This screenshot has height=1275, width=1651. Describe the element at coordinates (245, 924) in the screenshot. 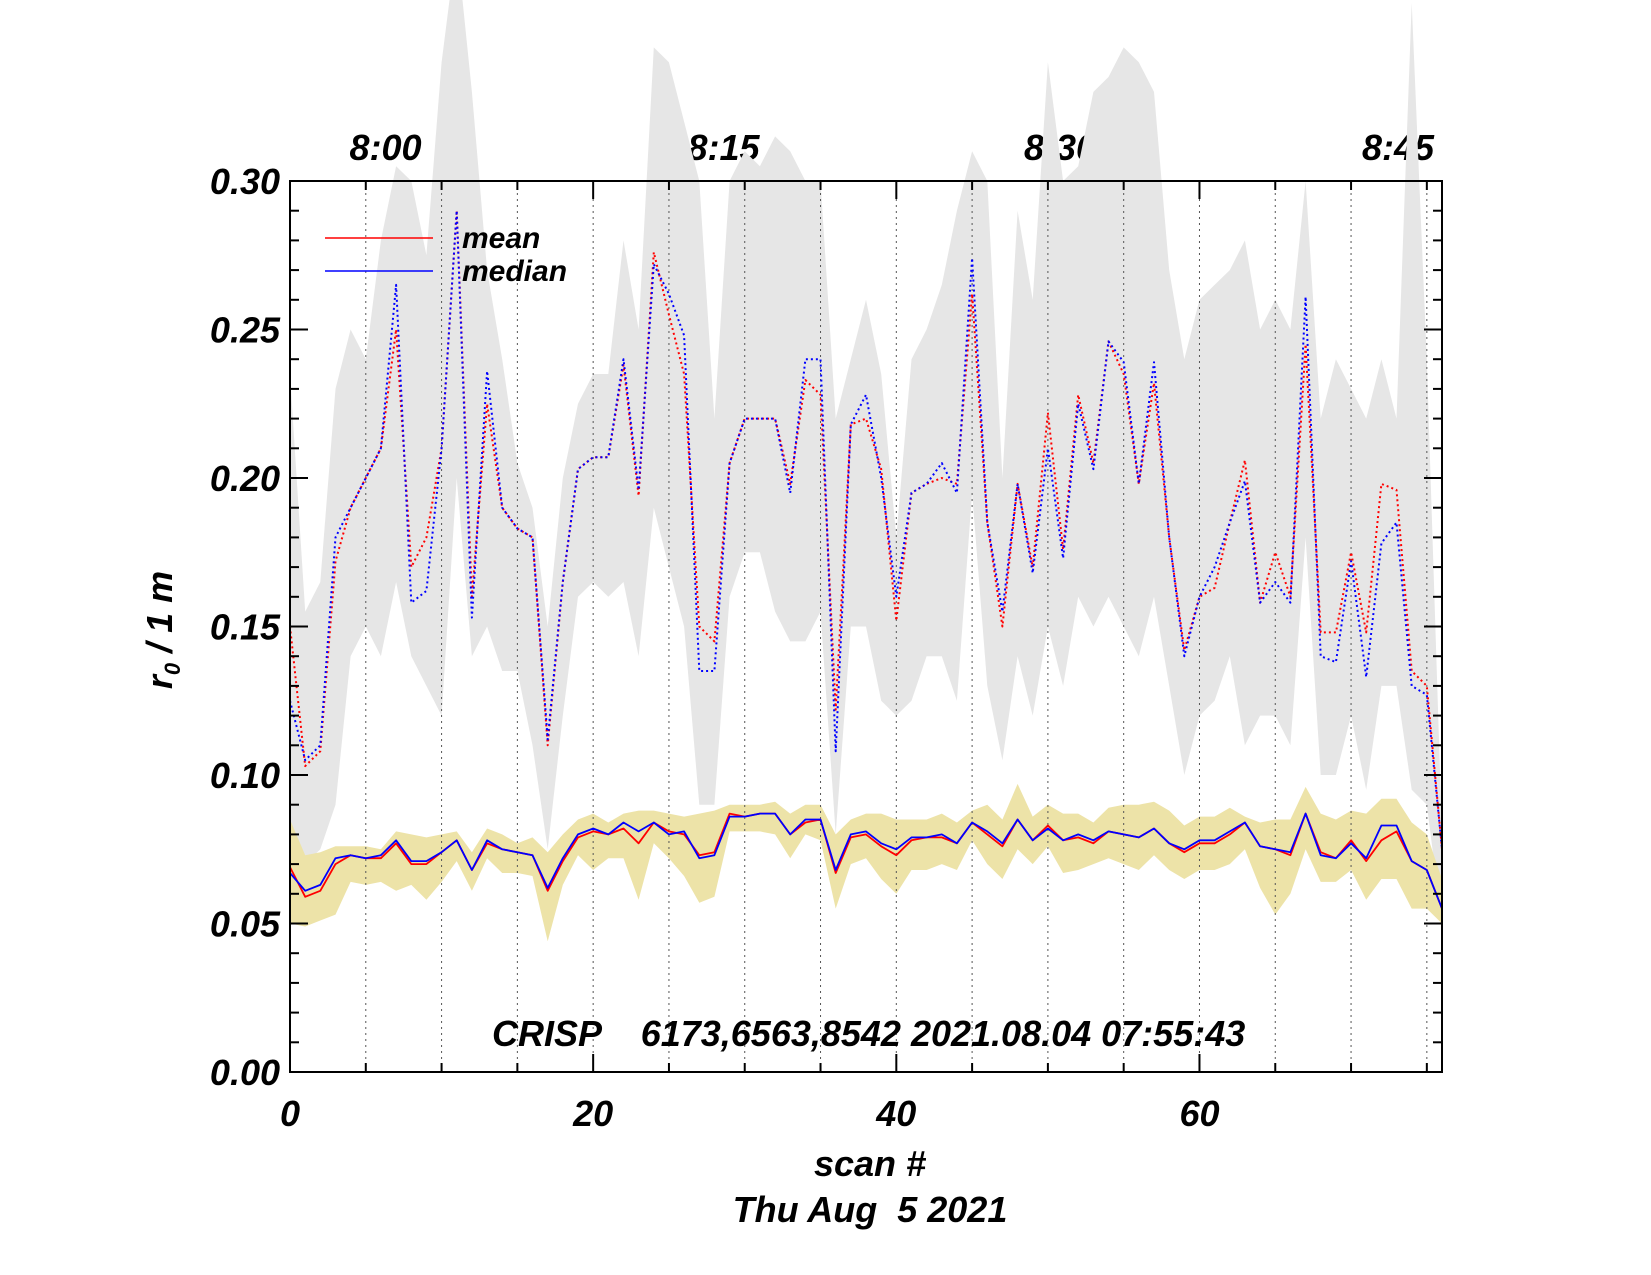

I see `y-tick-label-1: 0.05` at that location.